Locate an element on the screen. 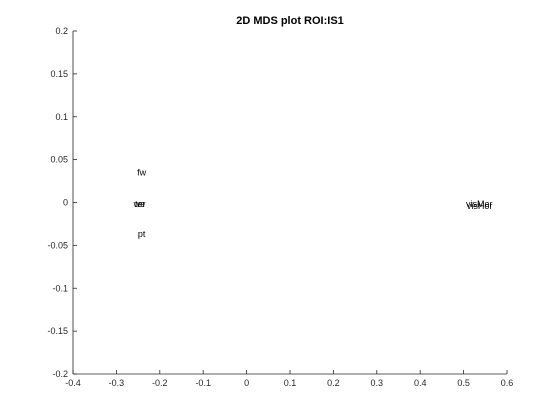  x-tick-label: 0 is located at coordinates (246, 383).